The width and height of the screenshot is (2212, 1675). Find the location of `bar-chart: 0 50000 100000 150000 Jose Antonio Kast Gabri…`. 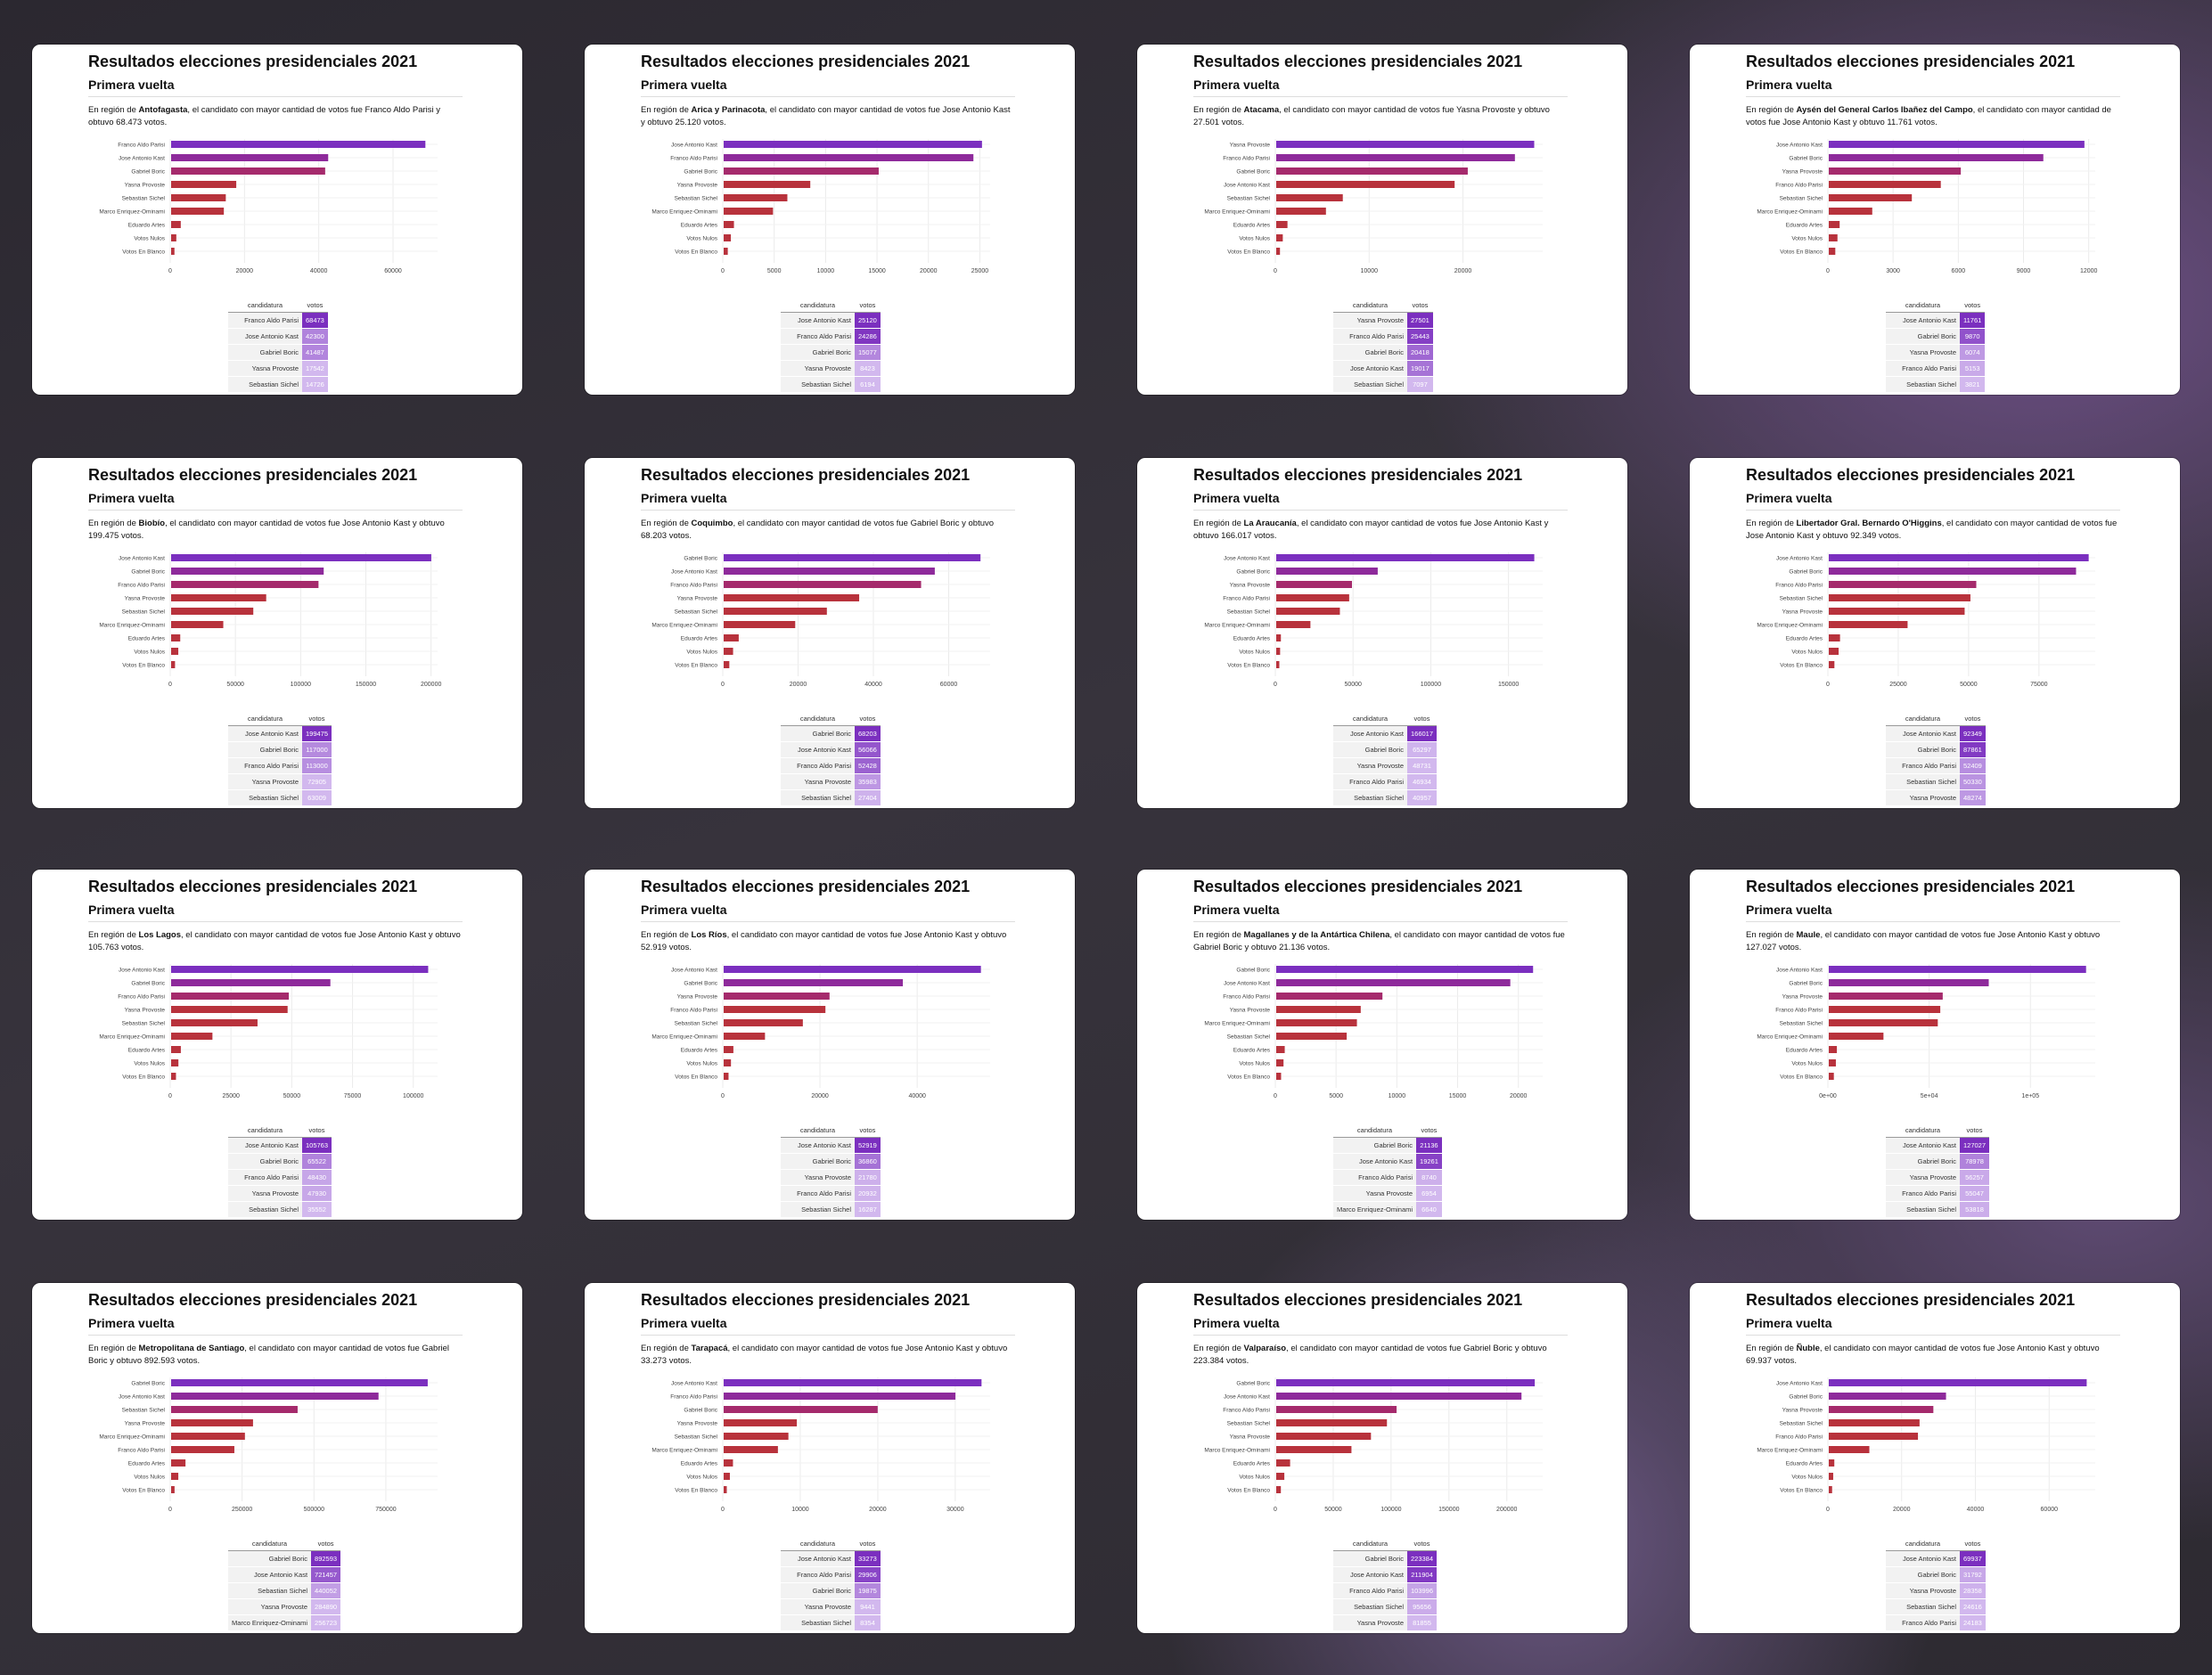

bar-chart: 0 50000 100000 150000 Jose Antonio Kast Gabri… is located at coordinates (1373, 620).